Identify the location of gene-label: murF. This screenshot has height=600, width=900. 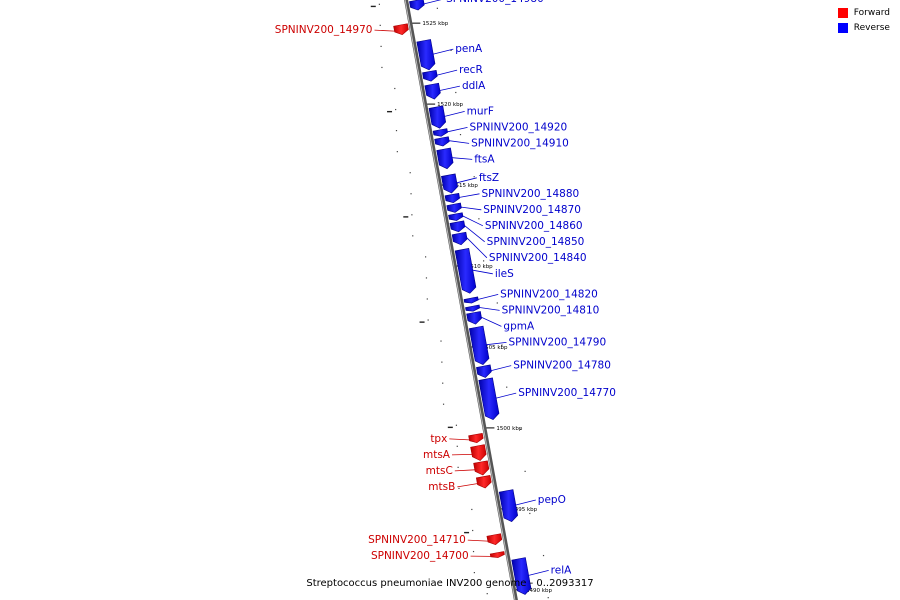
(480, 111).